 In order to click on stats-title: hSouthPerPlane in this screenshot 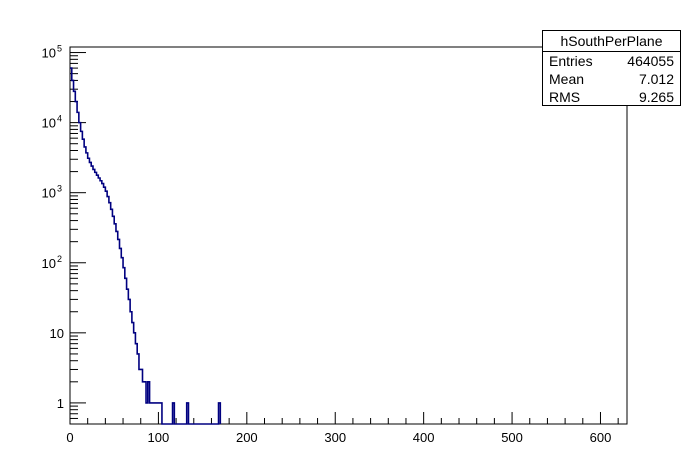, I will do `click(611, 41)`.